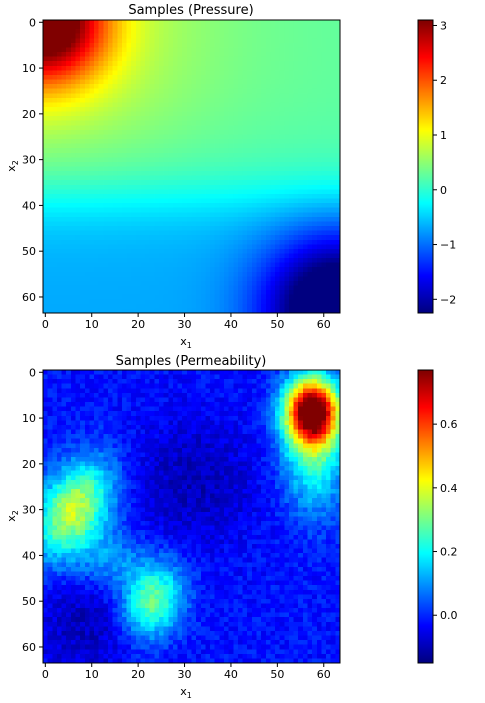 The image size is (485, 703). What do you see at coordinates (12, 516) in the screenshot?
I see `permeability-y-axis-label: x2` at bounding box center [12, 516].